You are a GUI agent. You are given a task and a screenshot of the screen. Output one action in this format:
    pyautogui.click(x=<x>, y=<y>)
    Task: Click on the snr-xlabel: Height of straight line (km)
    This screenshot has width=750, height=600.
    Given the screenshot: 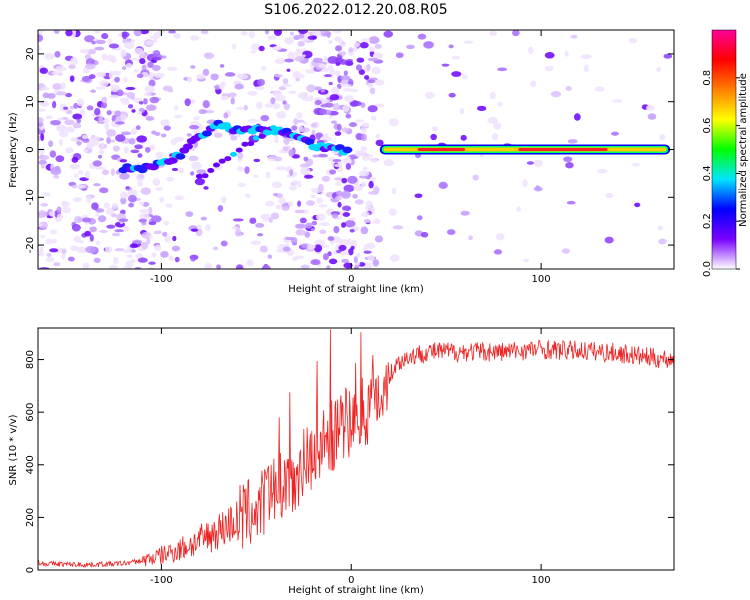 What is the action you would take?
    pyautogui.click(x=356, y=590)
    